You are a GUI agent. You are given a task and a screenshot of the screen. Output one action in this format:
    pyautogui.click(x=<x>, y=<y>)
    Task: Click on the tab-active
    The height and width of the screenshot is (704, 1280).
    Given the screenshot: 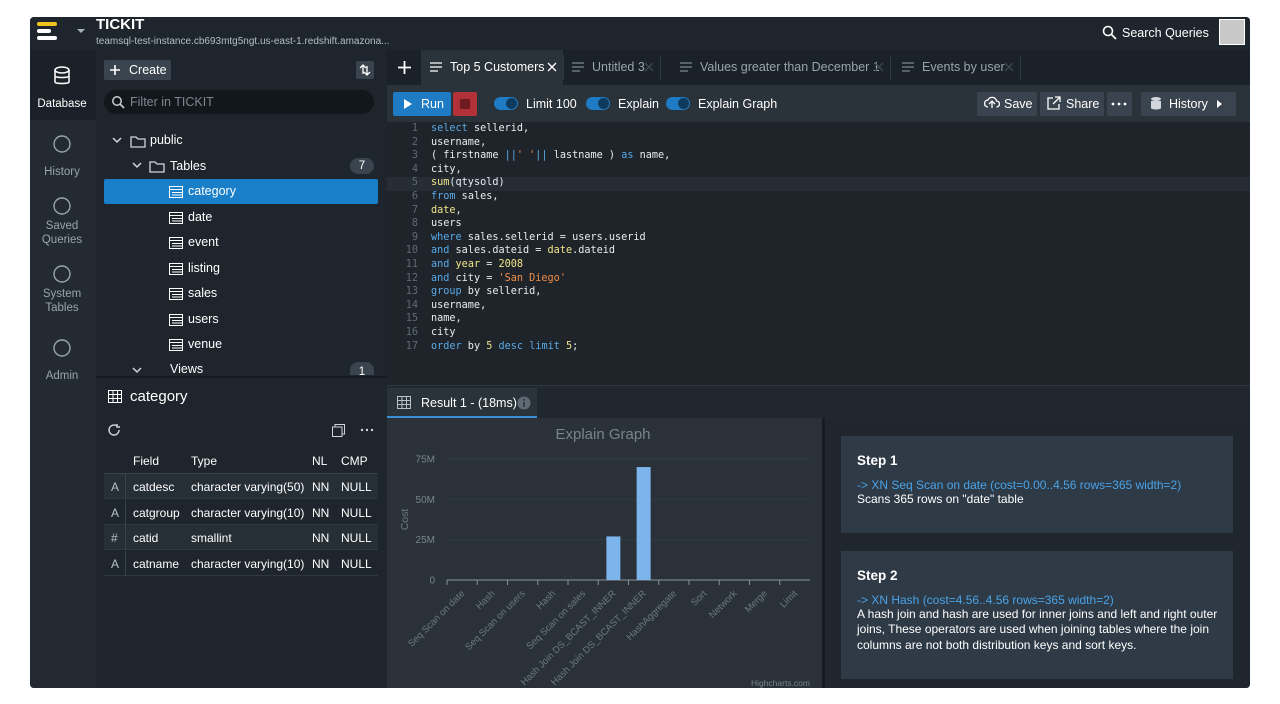 What is the action you would take?
    pyautogui.click(x=492, y=67)
    